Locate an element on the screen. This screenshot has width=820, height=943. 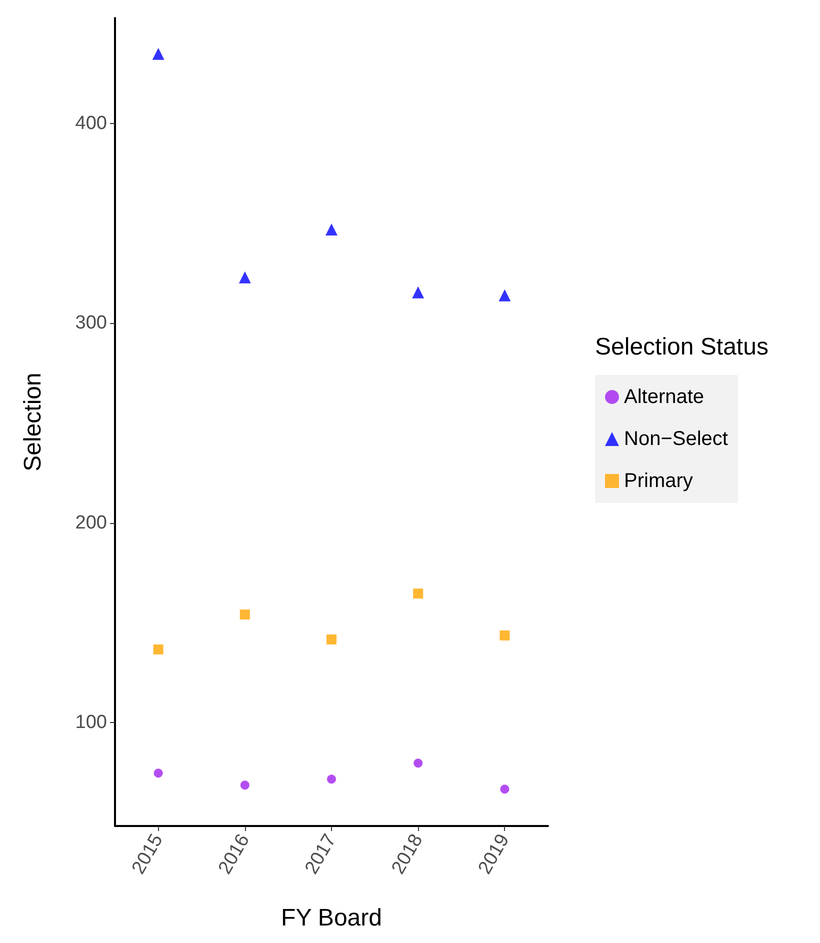
y-tick-label: 400 is located at coordinates (91, 123).